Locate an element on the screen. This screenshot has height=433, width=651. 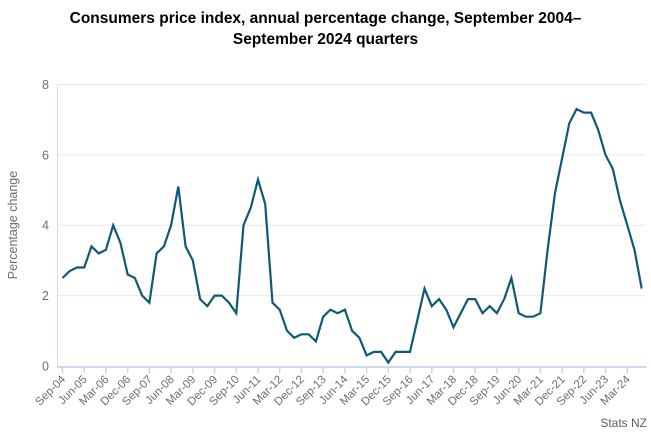
y-axis-tick-labels: 0 2 4 6 8 is located at coordinates (45, 226).